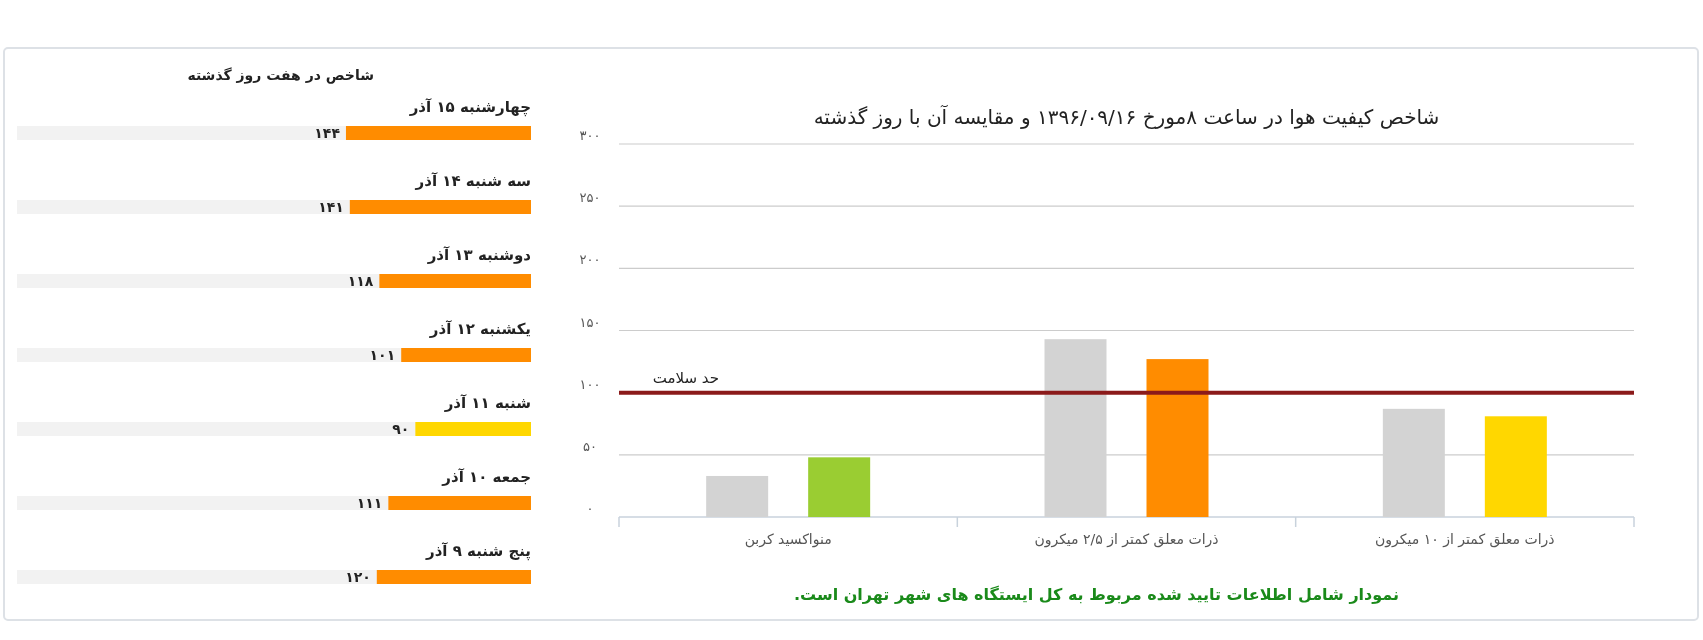 Image resolution: width=1703 pixels, height=640 pixels. I want to click on y-tick-label: ۳۰۰, so click(590, 135).